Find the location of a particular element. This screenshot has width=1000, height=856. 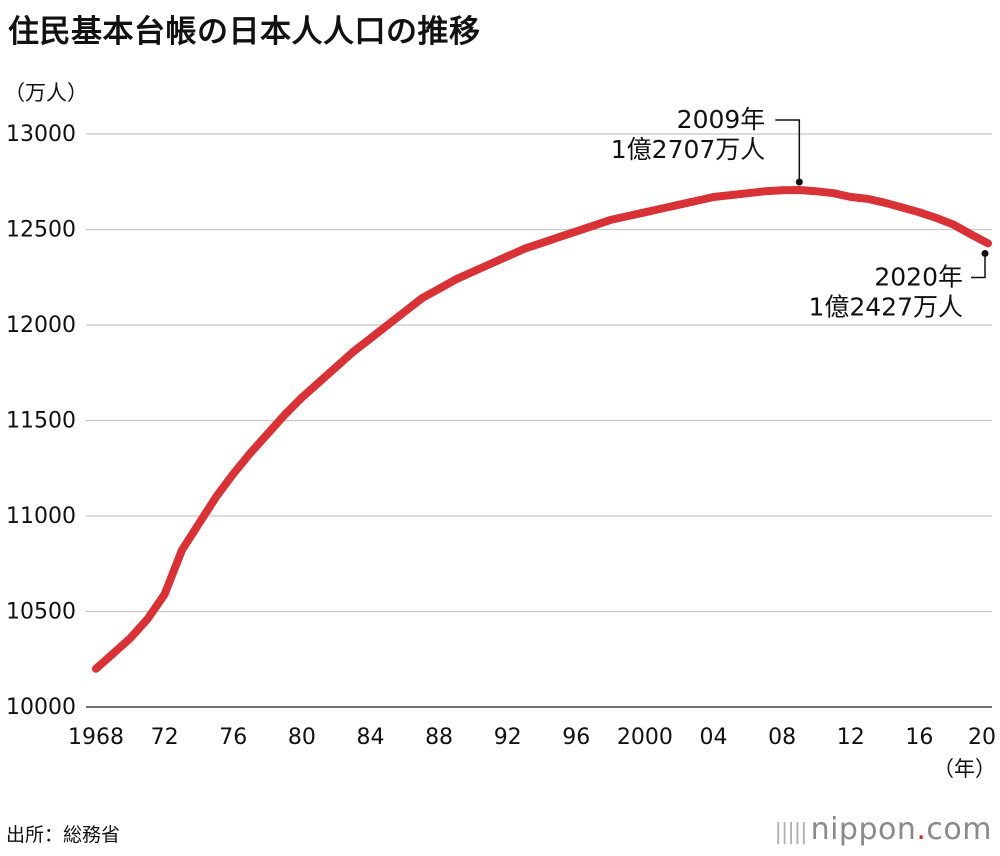

brand-bars-icon: ||||| is located at coordinates (791, 832).